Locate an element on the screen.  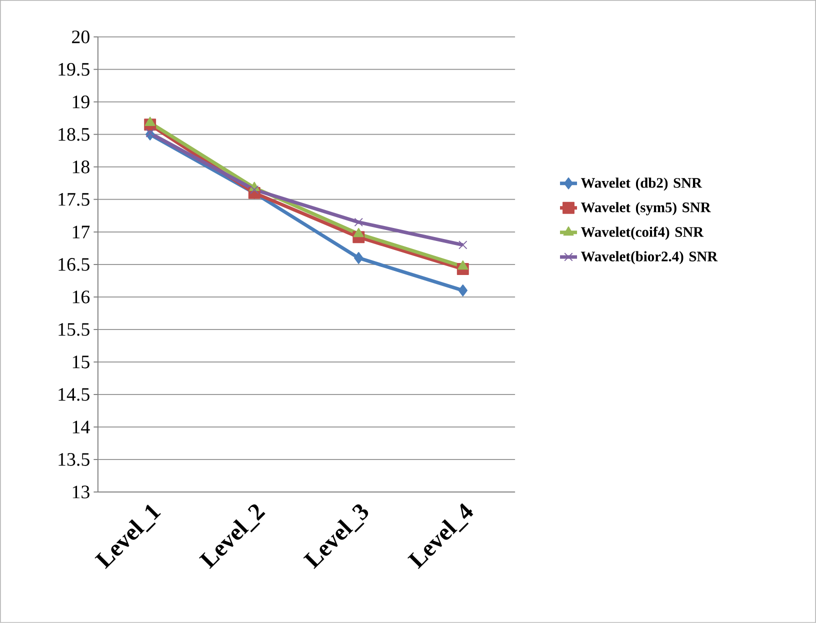
y-tick-label: 18.5 is located at coordinates (74, 134).